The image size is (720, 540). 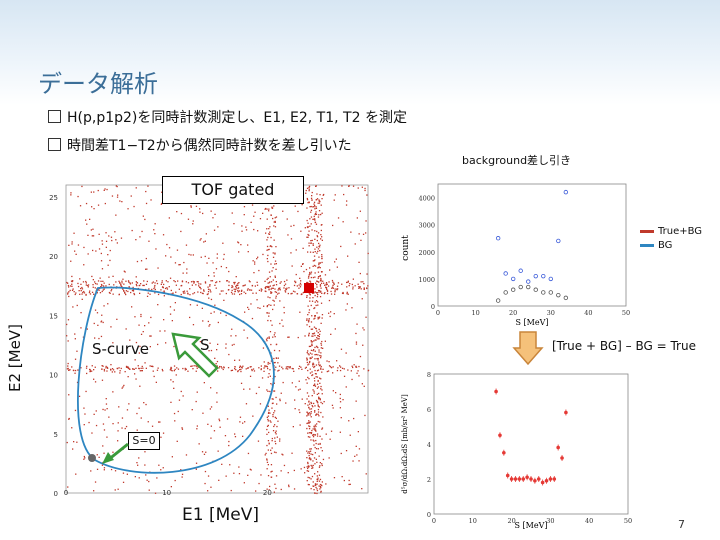 I want to click on count-plot-frame, so click(x=532, y=245).